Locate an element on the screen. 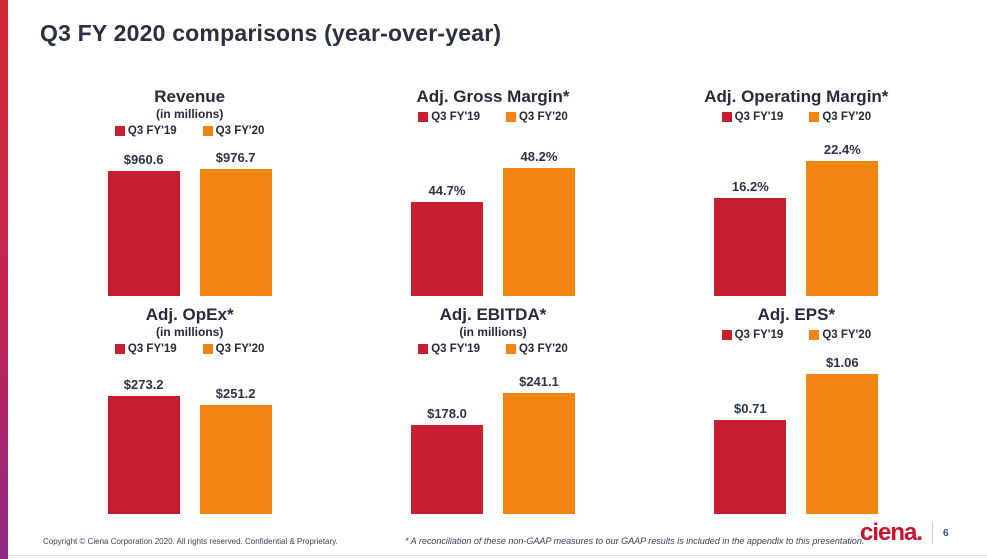  chart-title: Adj. OpEx* is located at coordinates (189, 314).